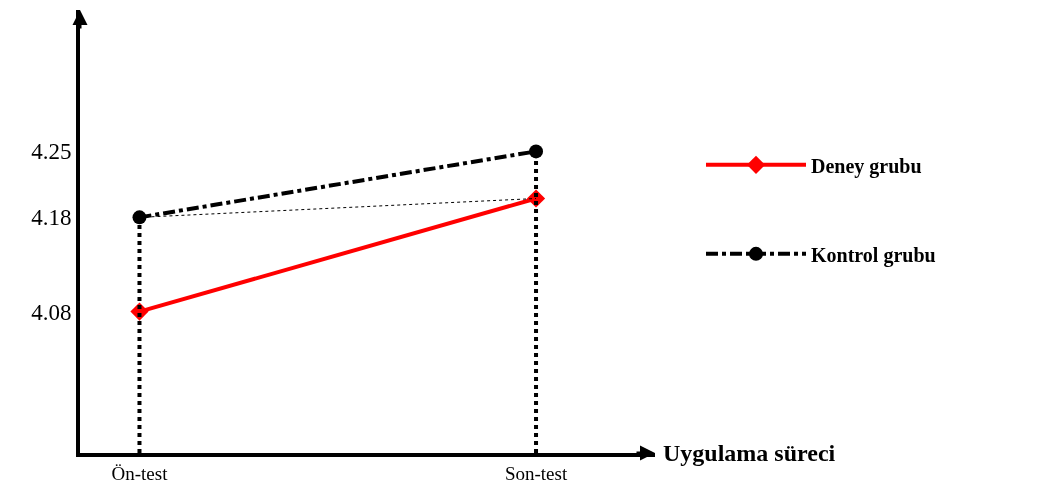 Image resolution: width=1051 pixels, height=498 pixels. I want to click on x-axis-title: Uygulama süreci, so click(749, 453).